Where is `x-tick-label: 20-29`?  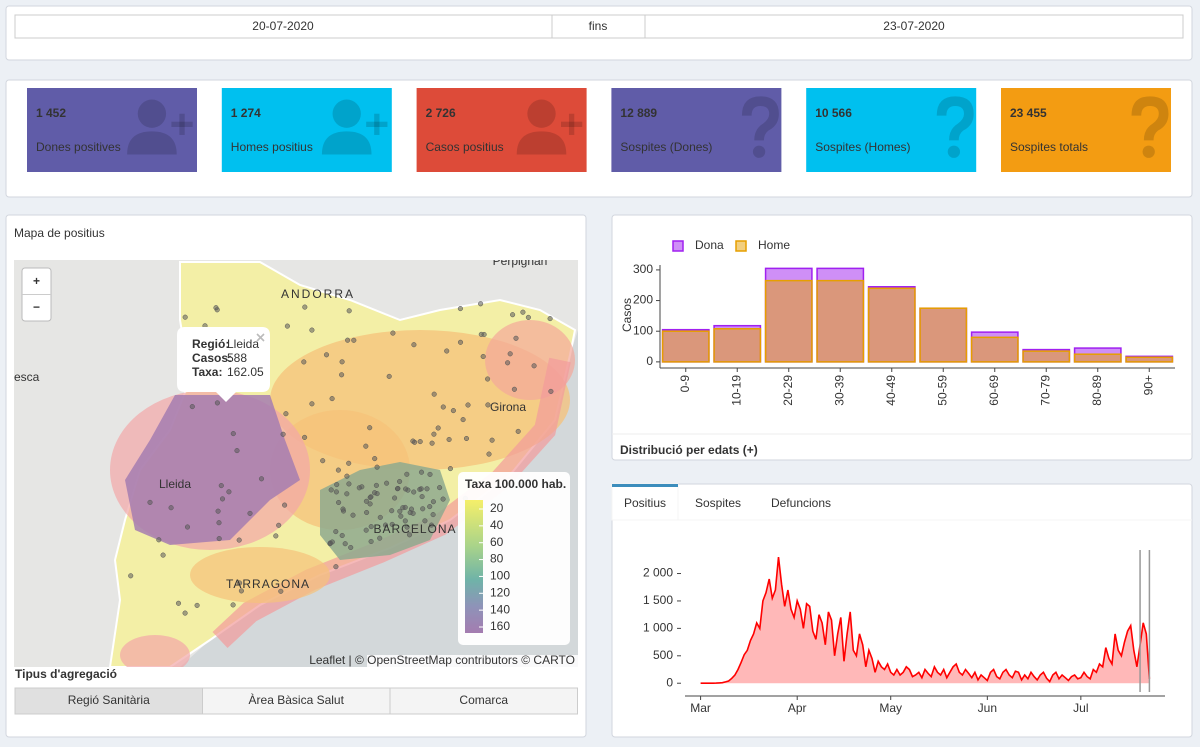
x-tick-label: 20-29 is located at coordinates (788, 390).